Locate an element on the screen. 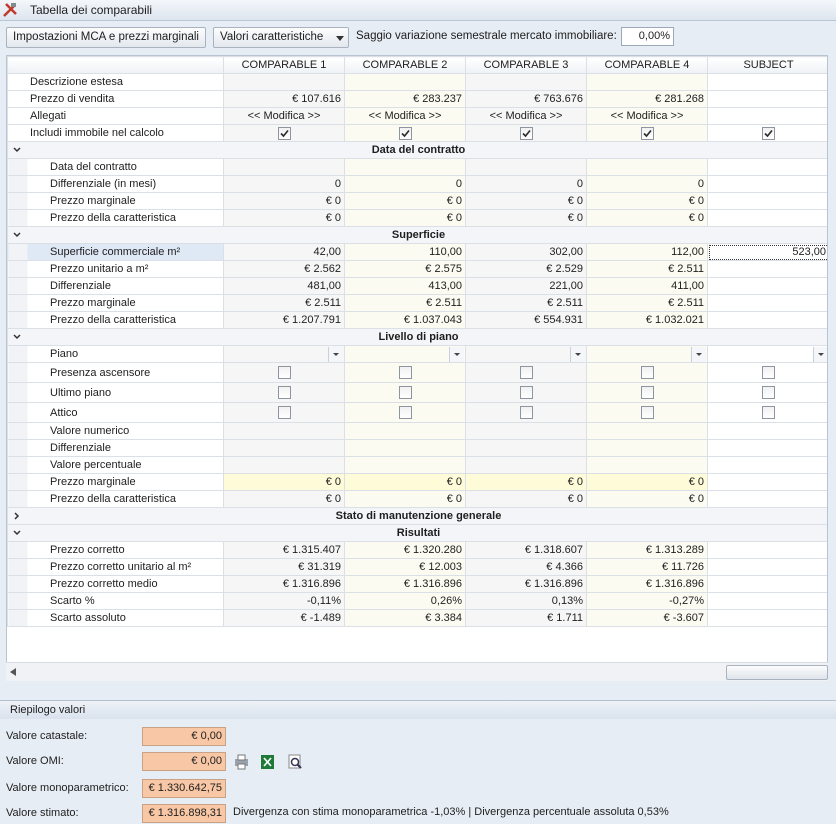 The image size is (836, 824). row-label: Valore numerico is located at coordinates (115, 431).